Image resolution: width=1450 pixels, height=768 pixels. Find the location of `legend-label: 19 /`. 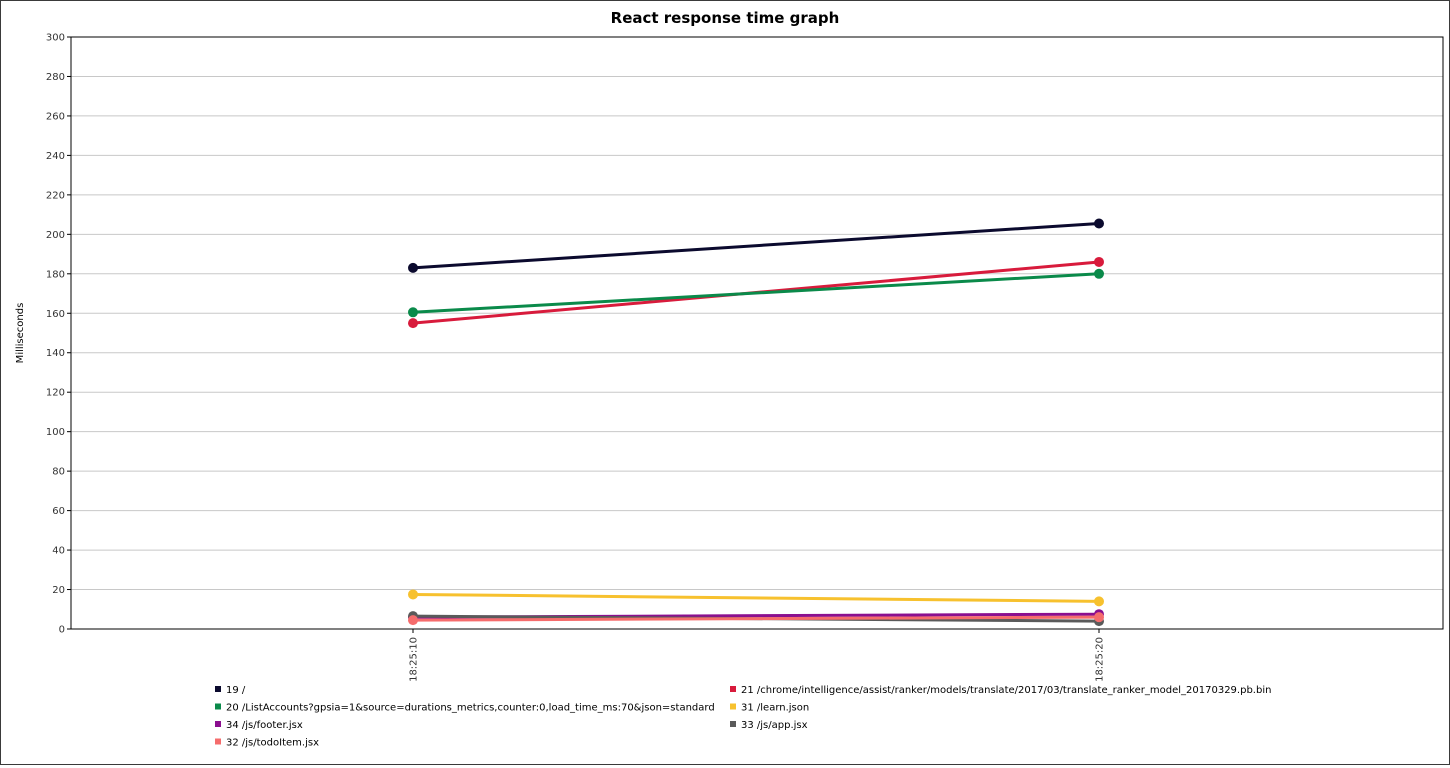

legend-label: 19 / is located at coordinates (236, 690).